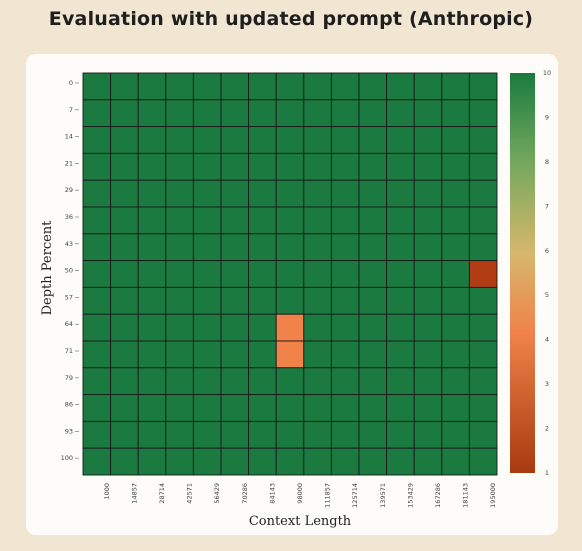 Image resolution: width=582 pixels, height=551 pixels. I want to click on y-tick-label: 0, so click(71, 83).